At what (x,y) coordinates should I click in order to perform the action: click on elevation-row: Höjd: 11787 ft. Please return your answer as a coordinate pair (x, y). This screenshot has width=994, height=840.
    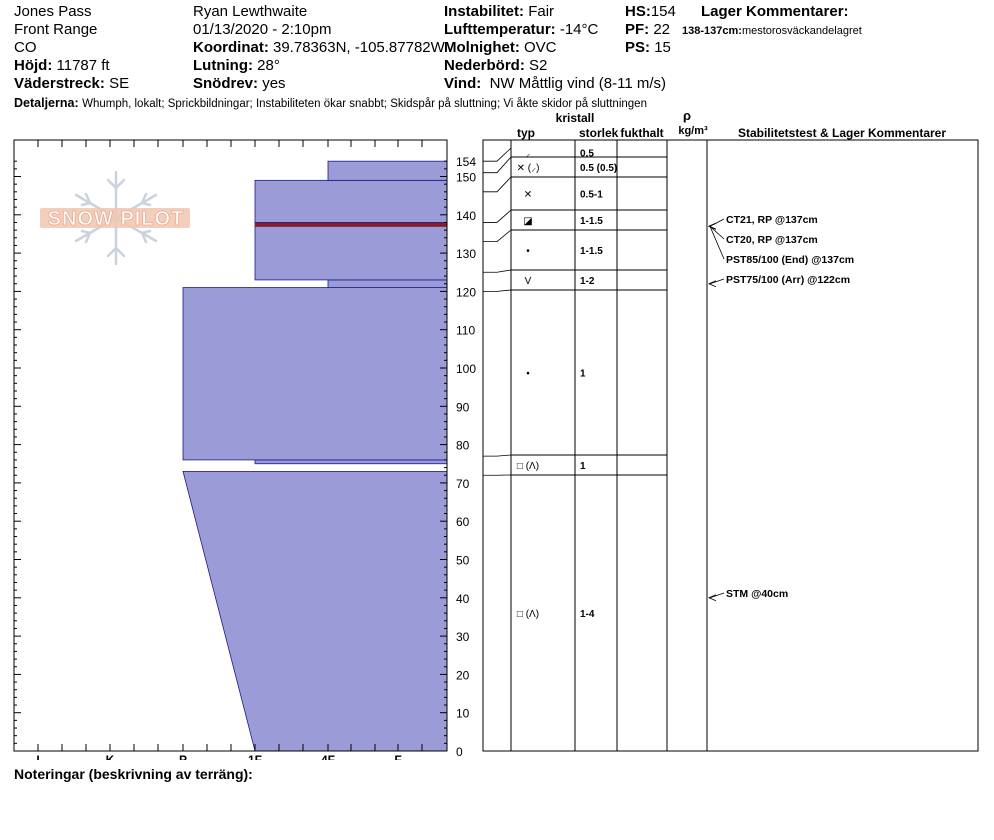
    Looking at the image, I should click on (62, 65).